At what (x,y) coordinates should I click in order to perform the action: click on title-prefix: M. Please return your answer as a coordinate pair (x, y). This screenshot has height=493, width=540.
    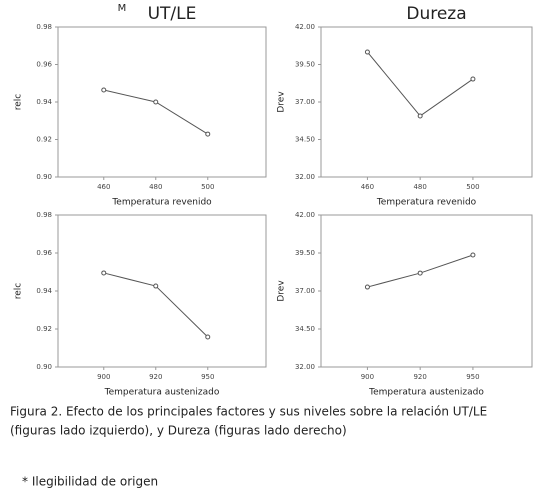
    Looking at the image, I should click on (122, 8).